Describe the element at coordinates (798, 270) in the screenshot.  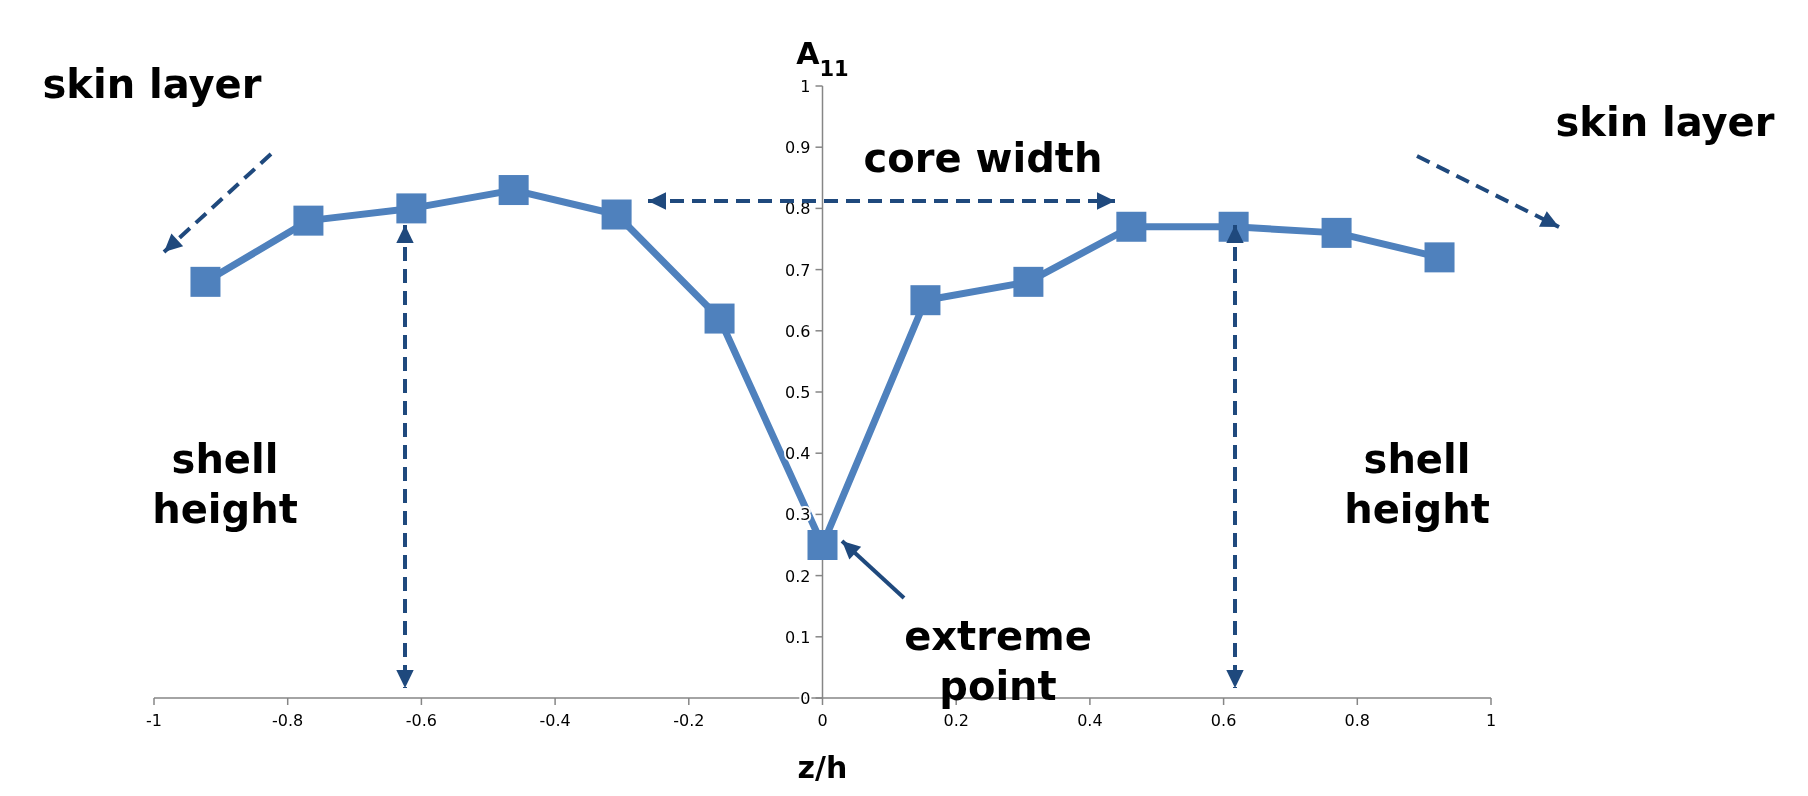
I see `y-tick-label: 0.7` at that location.